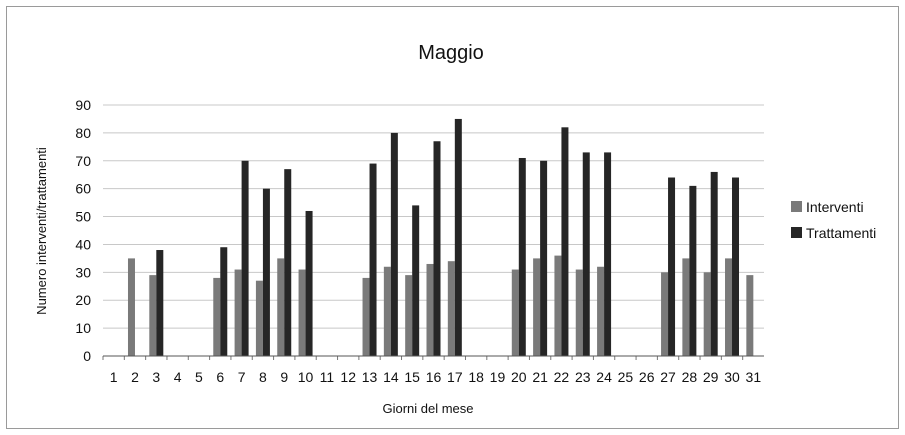  I want to click on y-tick-label: 10, so click(83, 328).